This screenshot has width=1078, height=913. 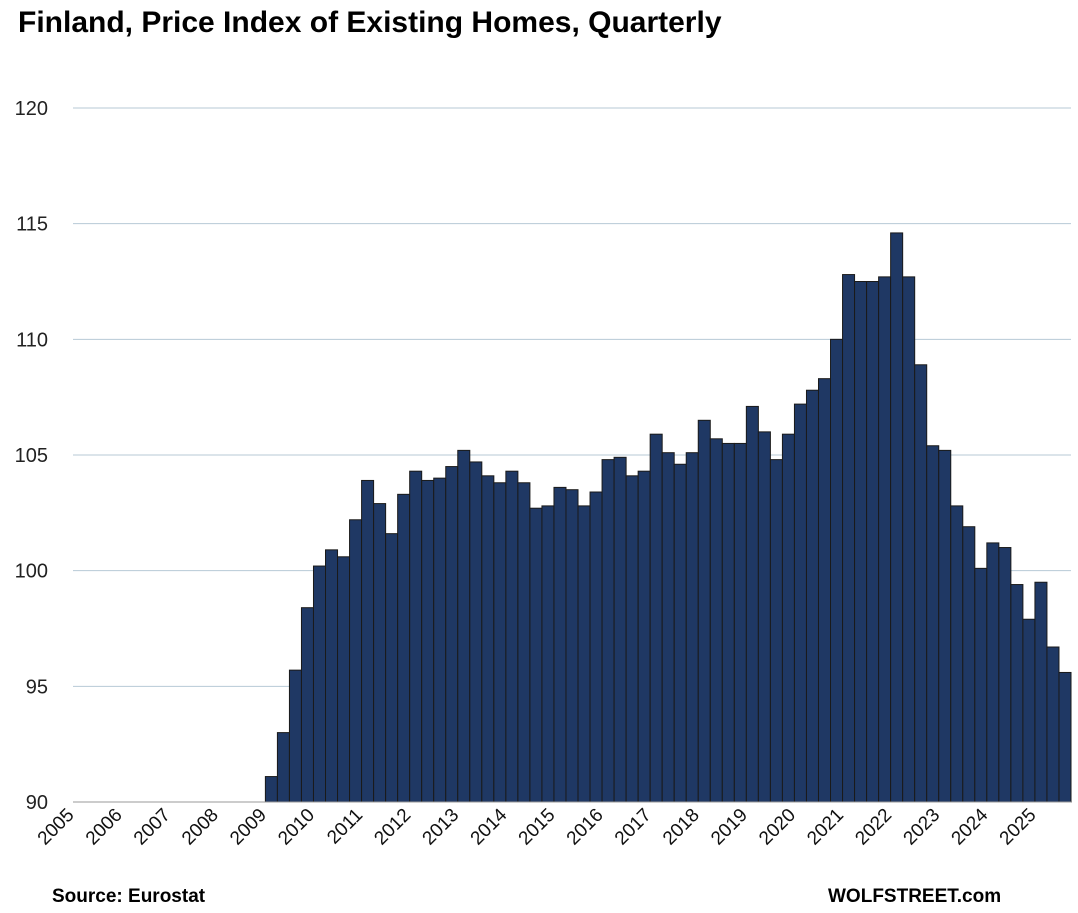 I want to click on x-tick-label: 2017, so click(x=633, y=827).